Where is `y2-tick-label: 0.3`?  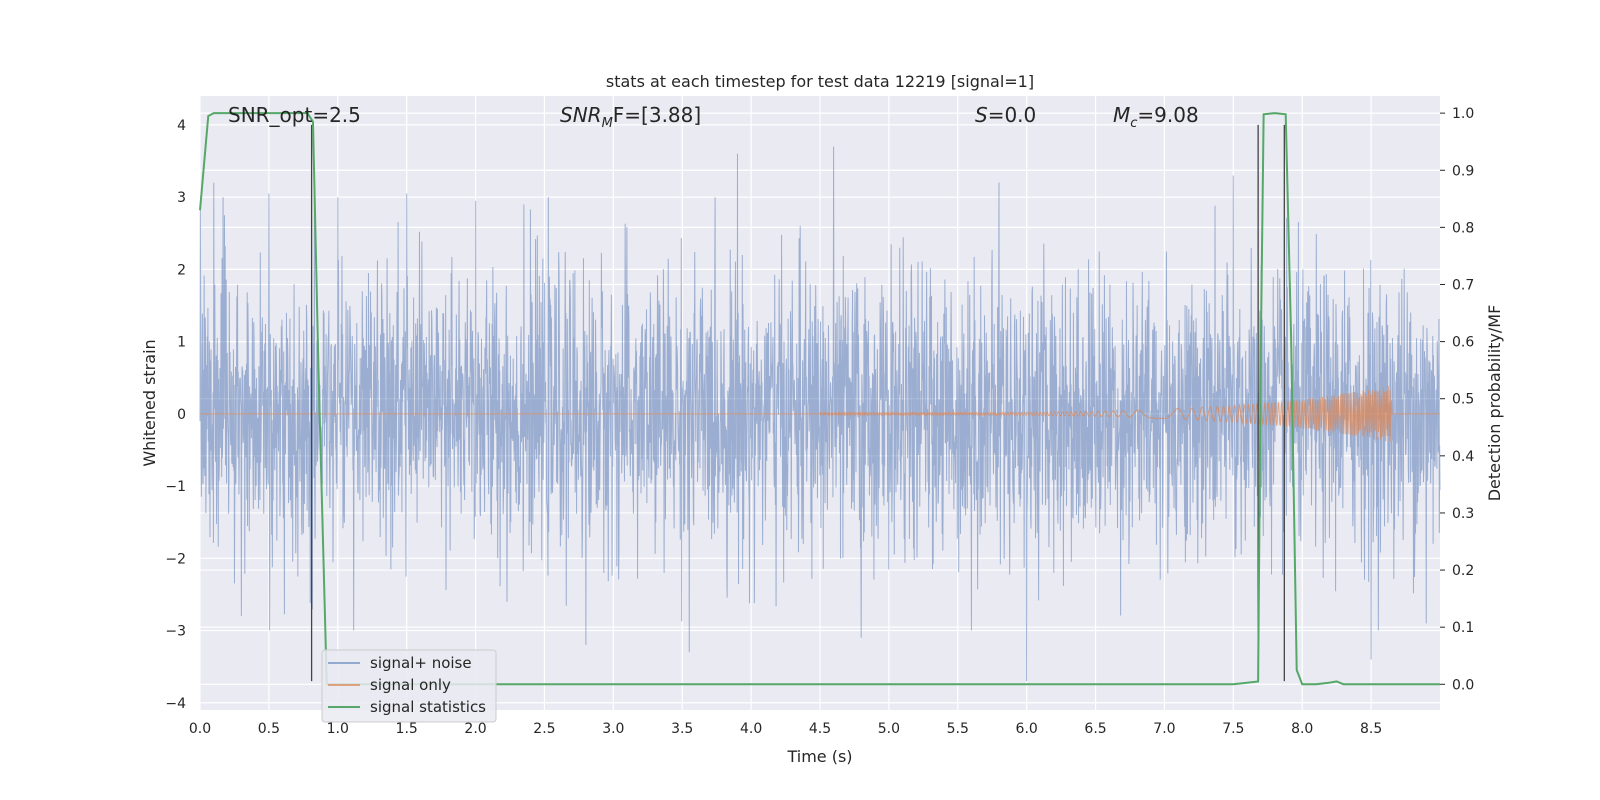
y2-tick-label: 0.3 is located at coordinates (1463, 514).